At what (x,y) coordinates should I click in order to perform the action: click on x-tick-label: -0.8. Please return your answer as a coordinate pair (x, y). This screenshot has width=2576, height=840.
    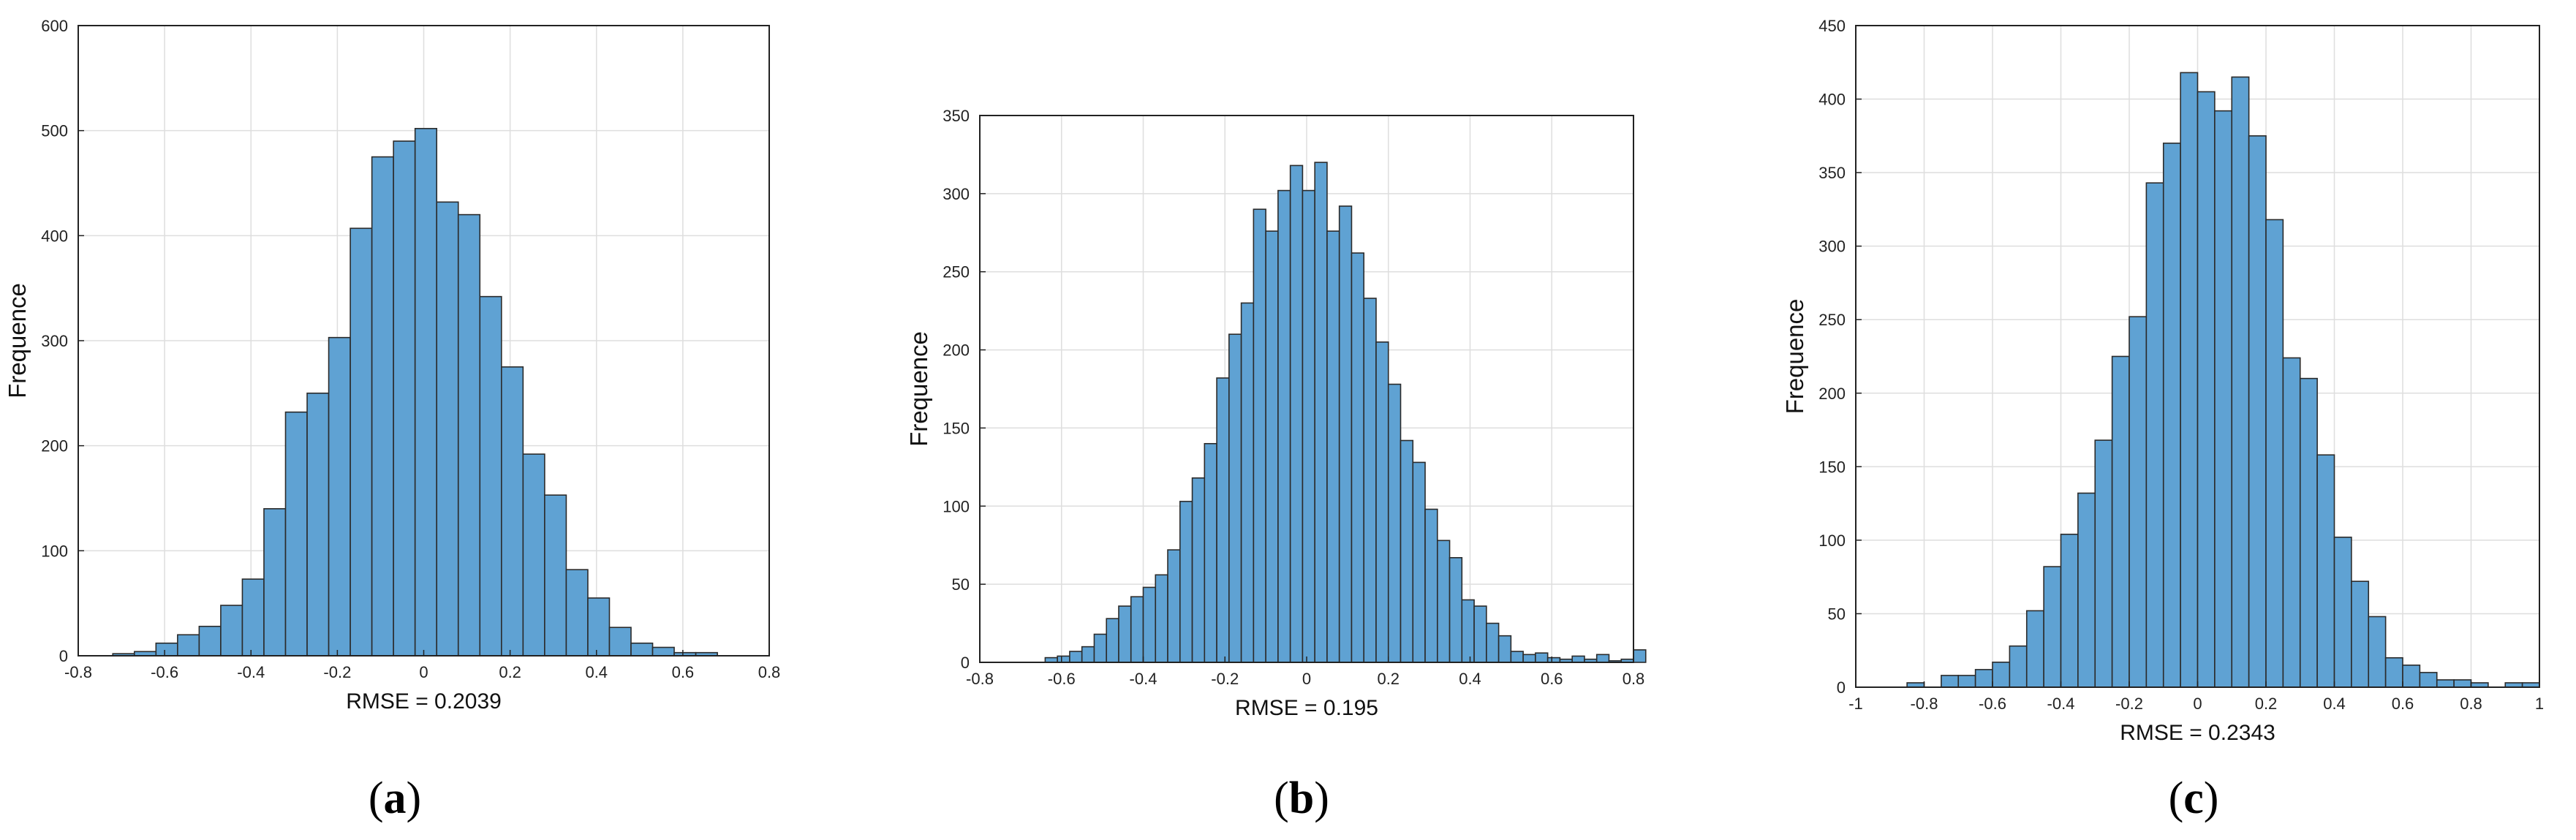
    Looking at the image, I should click on (1924, 704).